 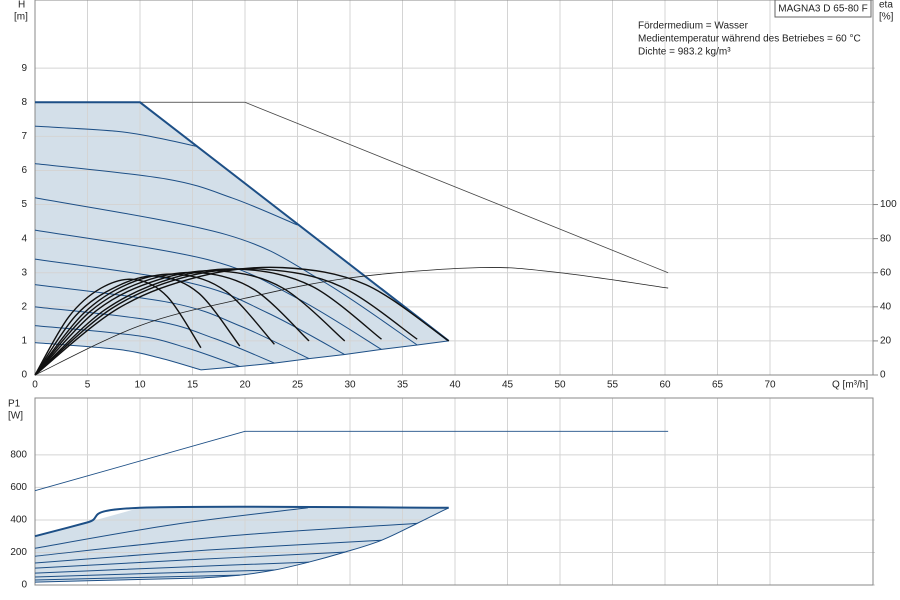 What do you see at coordinates (850, 385) in the screenshot?
I see `x-axis-label: Q [m³/h]` at bounding box center [850, 385].